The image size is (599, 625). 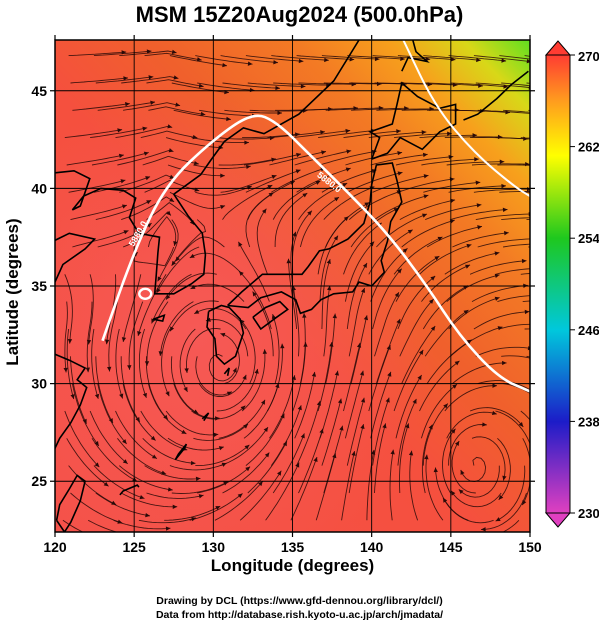 What do you see at coordinates (214, 547) in the screenshot?
I see `x-tick-label: 130` at bounding box center [214, 547].